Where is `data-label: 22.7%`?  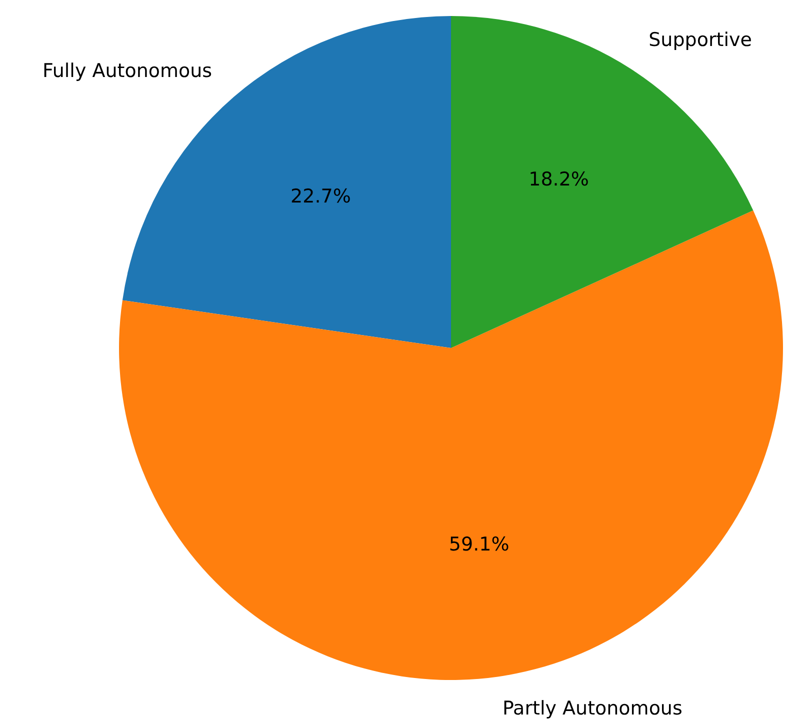 data-label: 22.7% is located at coordinates (320, 197).